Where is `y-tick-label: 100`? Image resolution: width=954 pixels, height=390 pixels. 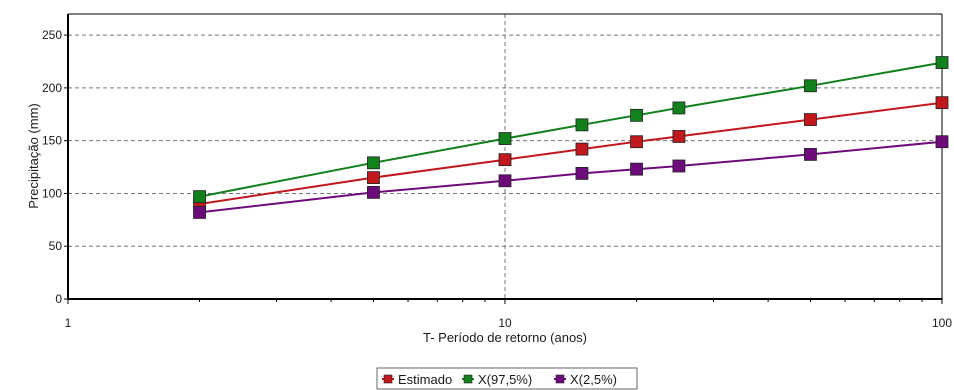
y-tick-label: 100 is located at coordinates (52, 193).